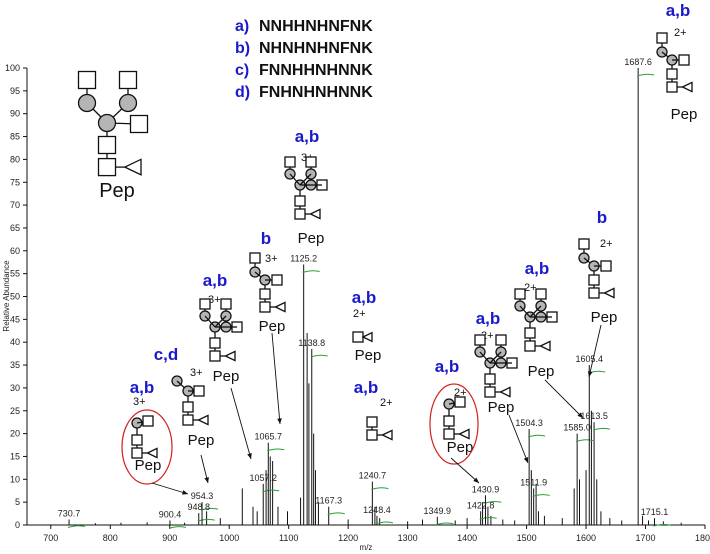  Describe the element at coordinates (15, 365) in the screenshot. I see `y-tick-label: 35` at that location.